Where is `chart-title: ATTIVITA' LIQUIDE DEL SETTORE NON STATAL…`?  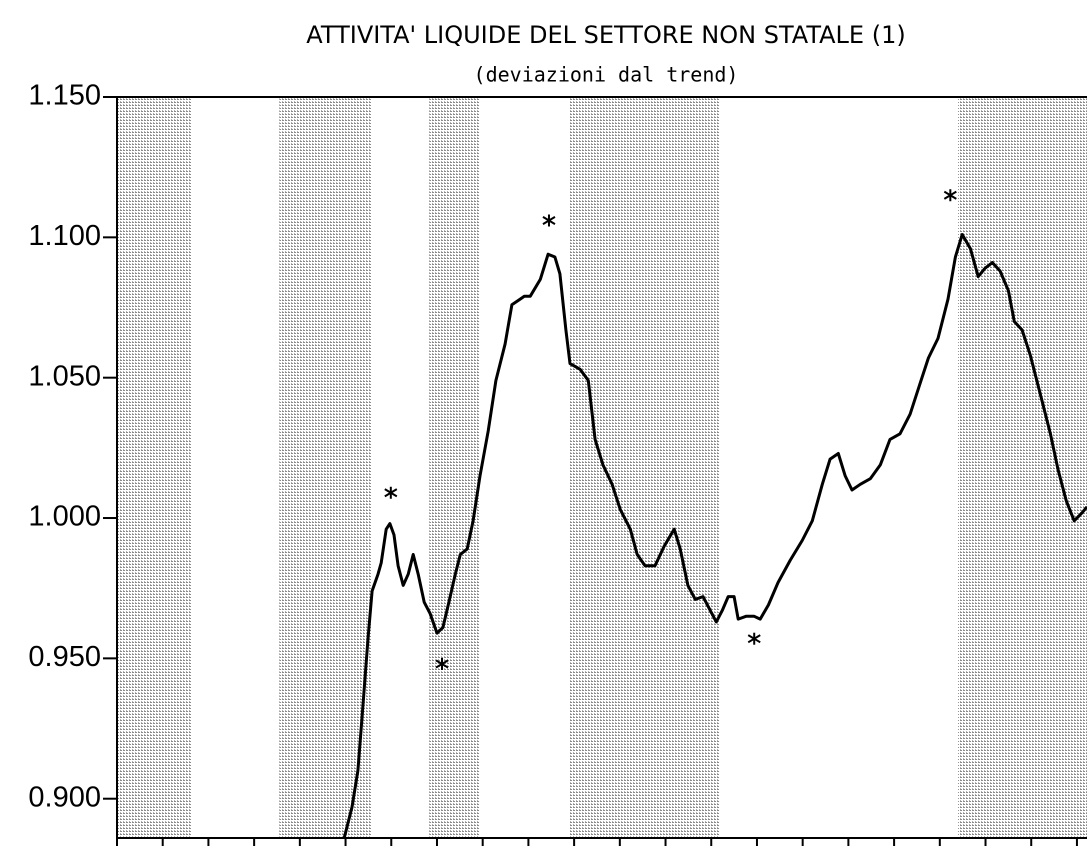 chart-title: ATTIVITA' LIQUIDE DEL SETTORE NON STATAL… is located at coordinates (605, 35).